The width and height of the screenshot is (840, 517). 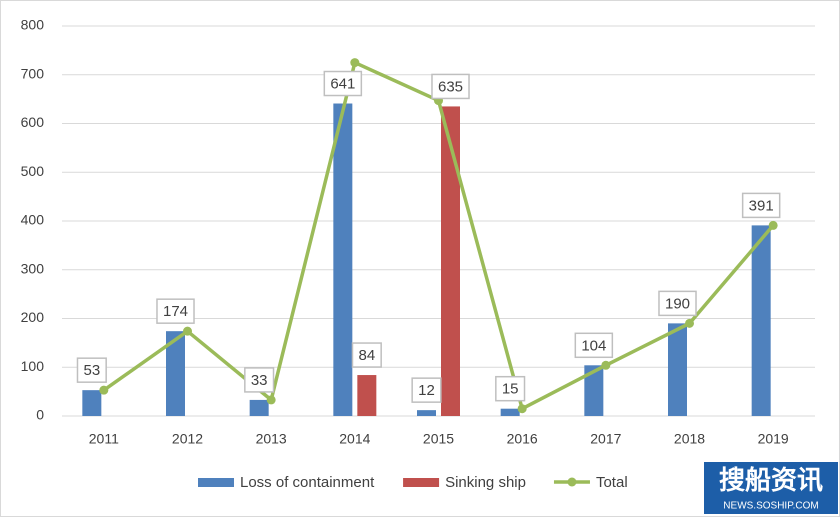 I want to click on y-tick-label: 600, so click(x=33, y=122).